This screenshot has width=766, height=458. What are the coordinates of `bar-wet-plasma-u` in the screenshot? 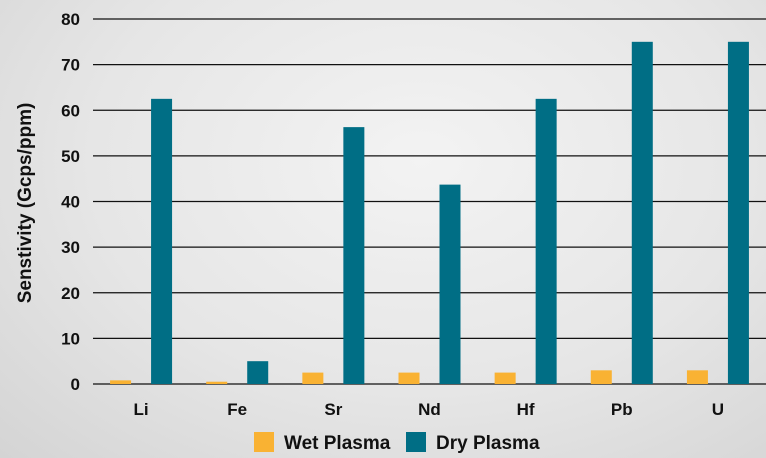 It's located at (697, 377).